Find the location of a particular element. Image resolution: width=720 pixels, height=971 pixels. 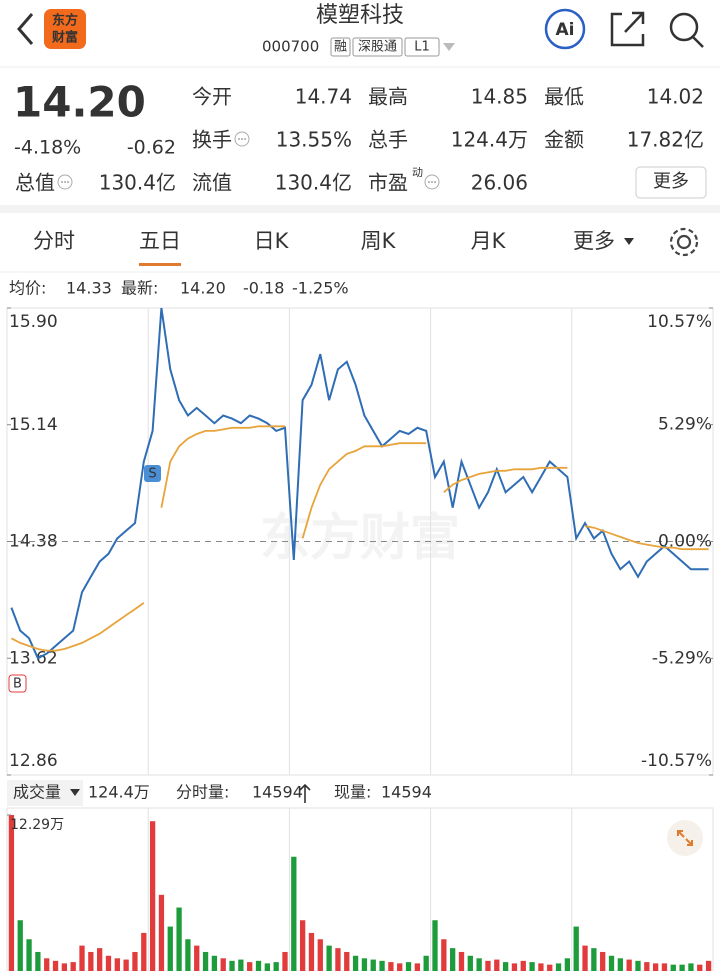

tab: 周K is located at coordinates (379, 241).